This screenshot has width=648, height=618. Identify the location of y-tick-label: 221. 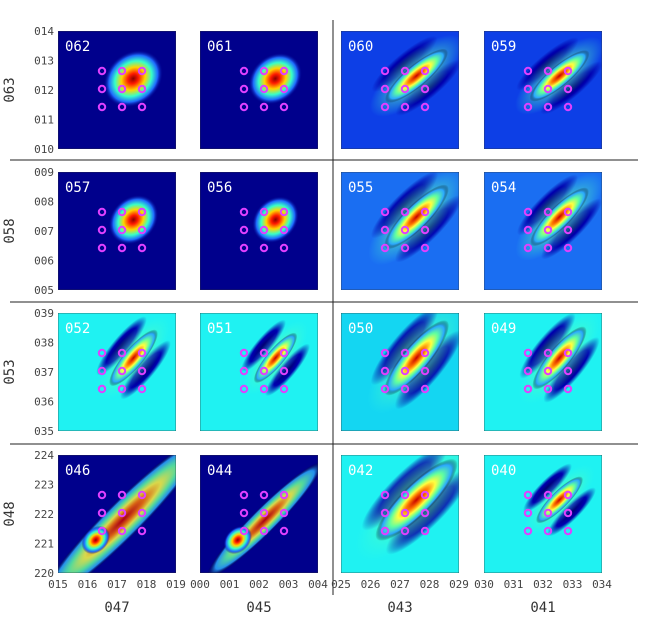
(44, 544).